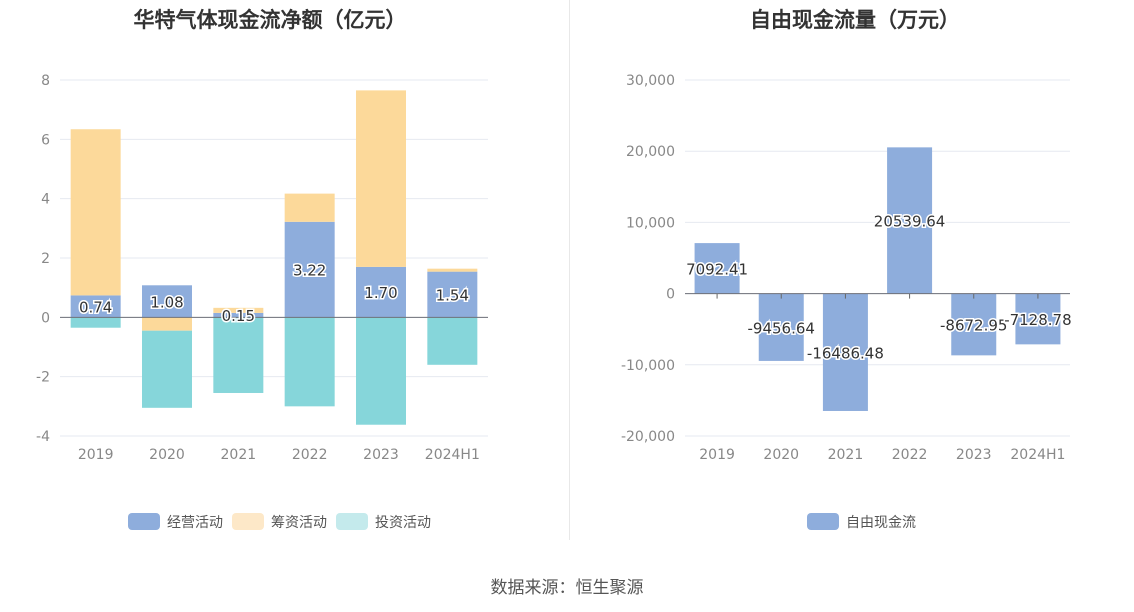 This screenshot has width=1134, height=612. I want to click on data-label: 1.54, so click(452, 295).